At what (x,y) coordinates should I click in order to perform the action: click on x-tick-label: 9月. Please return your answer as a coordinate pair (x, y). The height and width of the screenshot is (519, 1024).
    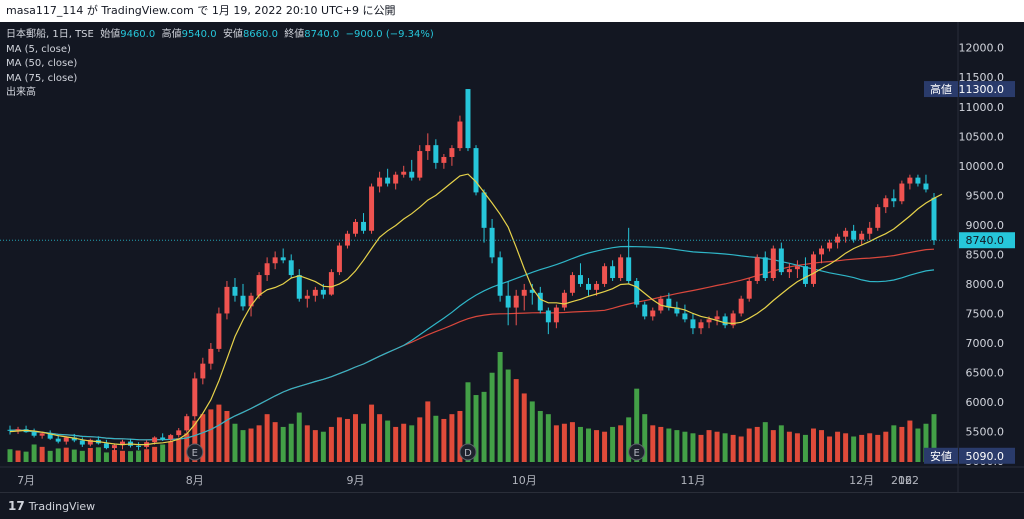
    Looking at the image, I should click on (355, 480).